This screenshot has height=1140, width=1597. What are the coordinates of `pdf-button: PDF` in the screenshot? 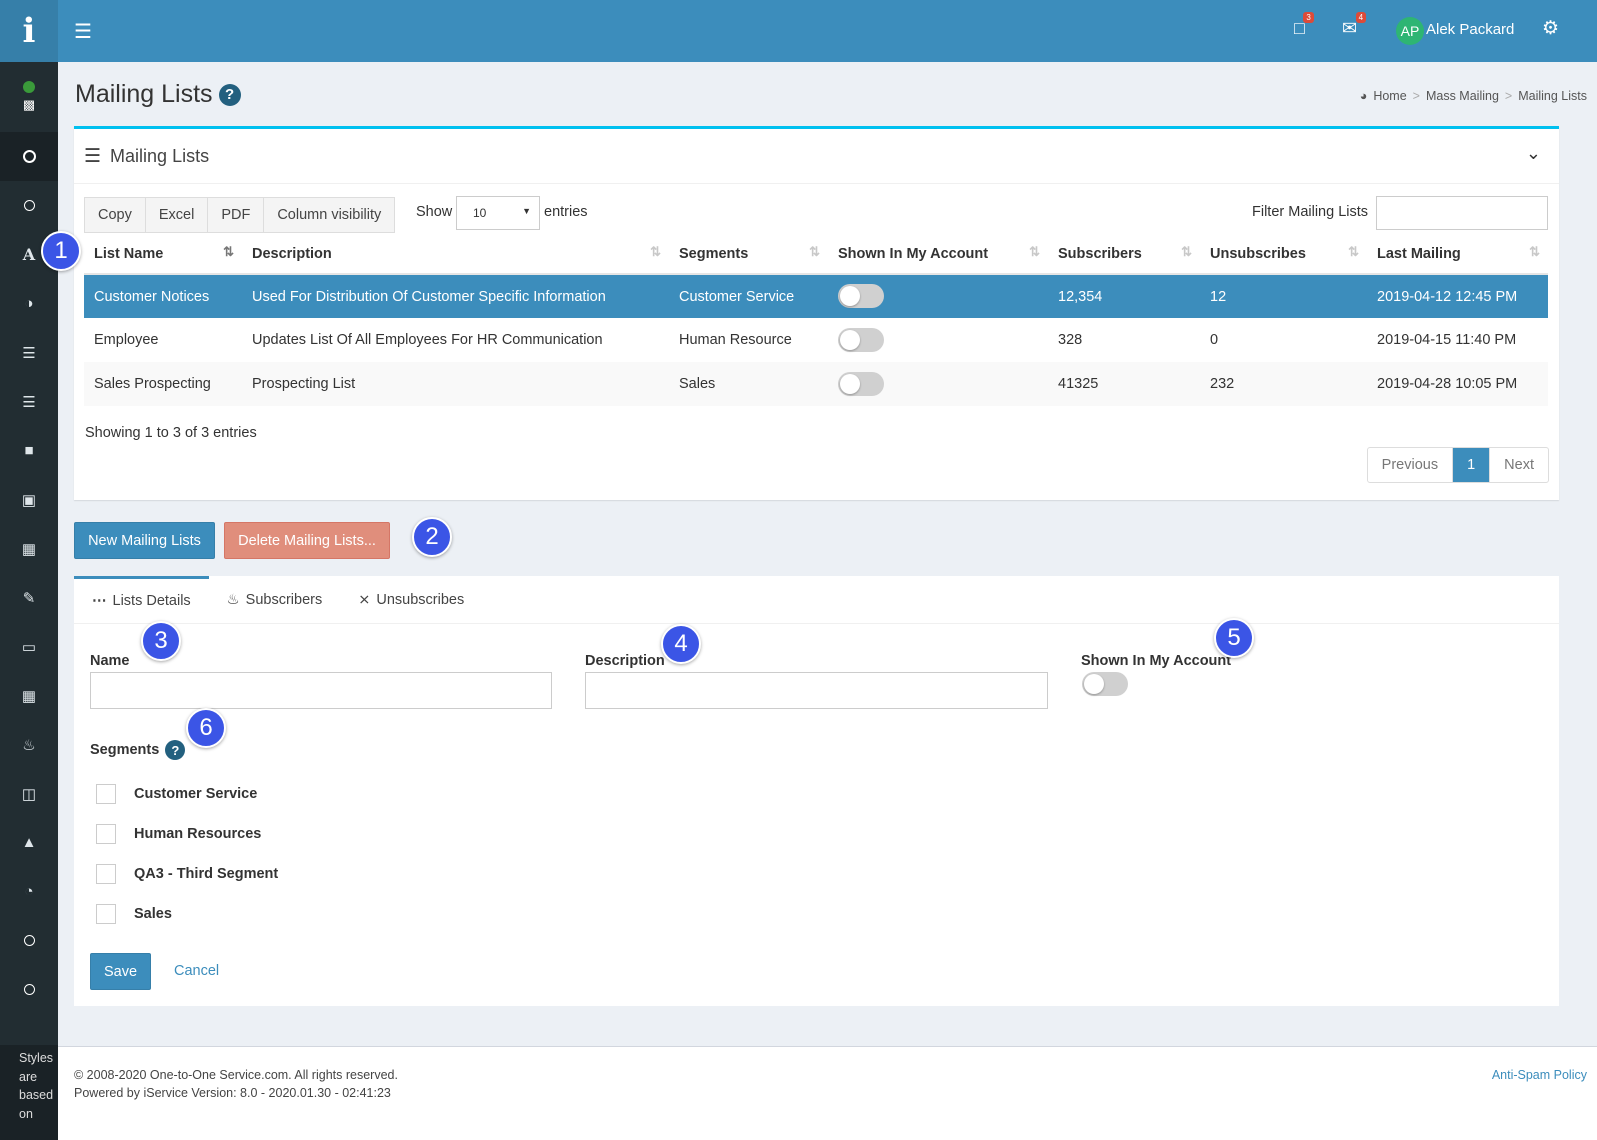 It's located at (236, 215).